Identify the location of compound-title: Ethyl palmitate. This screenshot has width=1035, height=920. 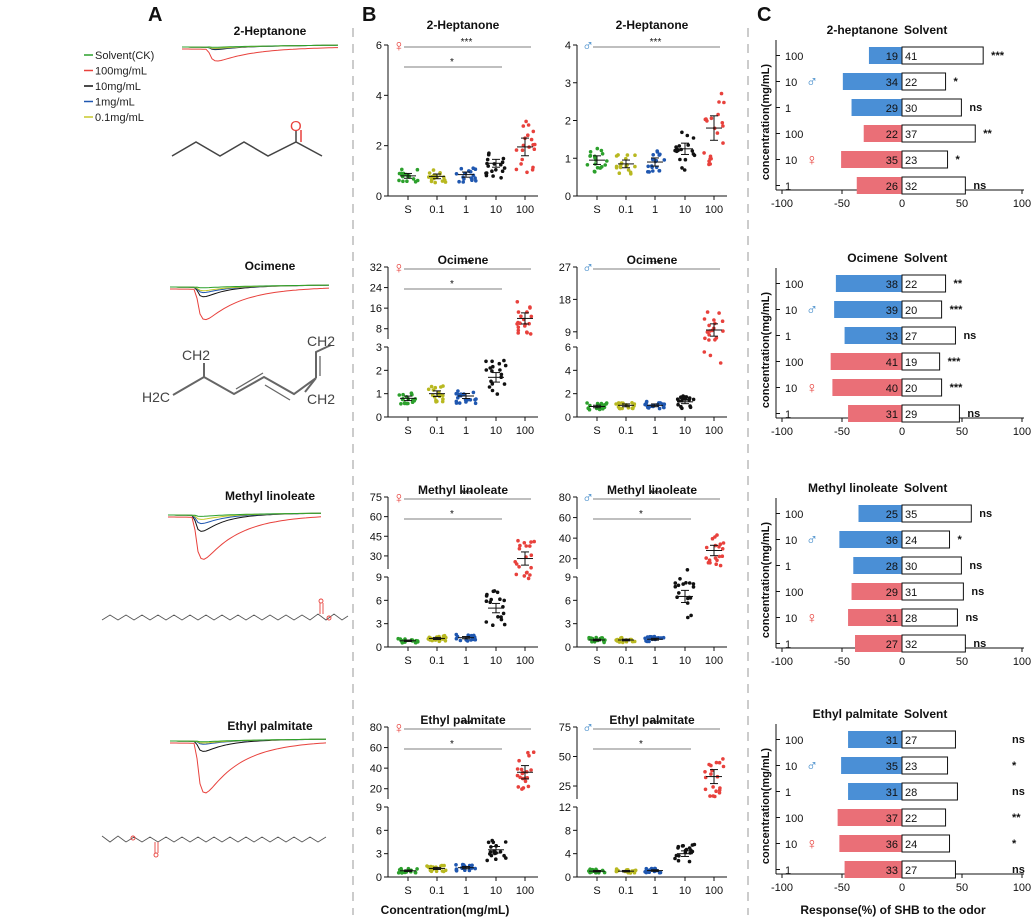
(270, 726).